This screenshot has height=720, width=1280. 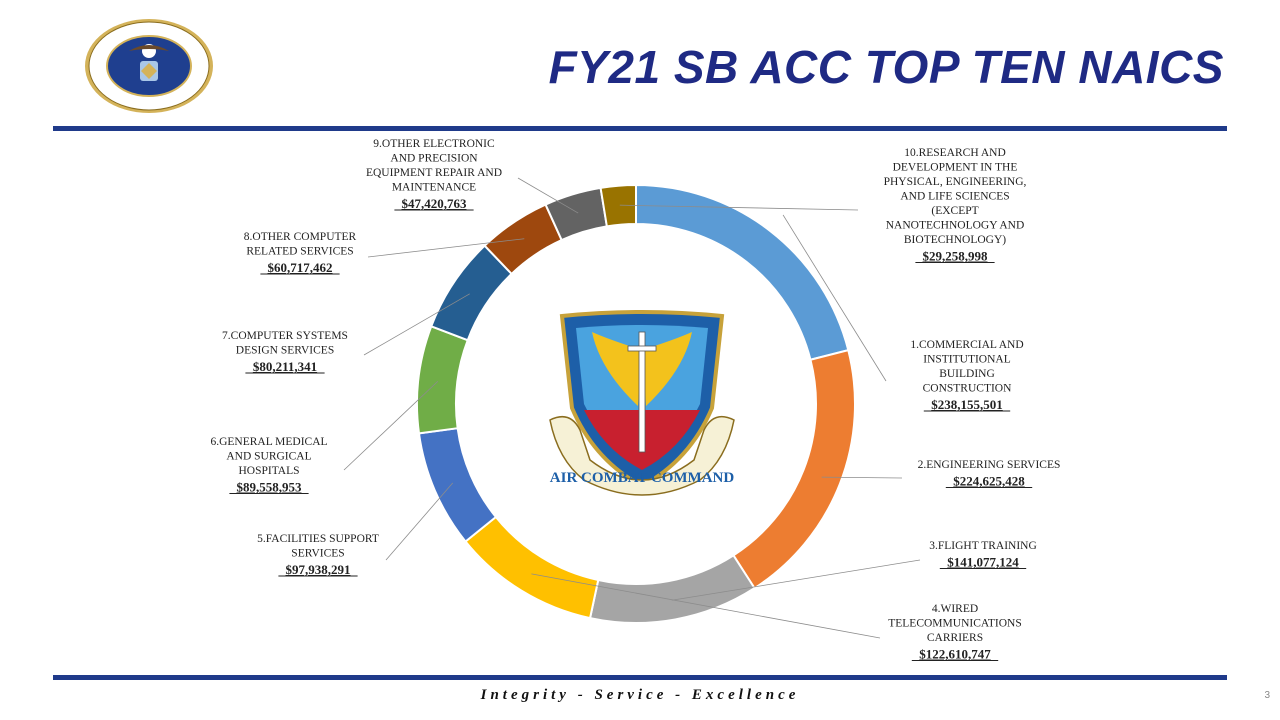 What do you see at coordinates (967, 374) in the screenshot?
I see `slice-label-1: BUILDING` at bounding box center [967, 374].